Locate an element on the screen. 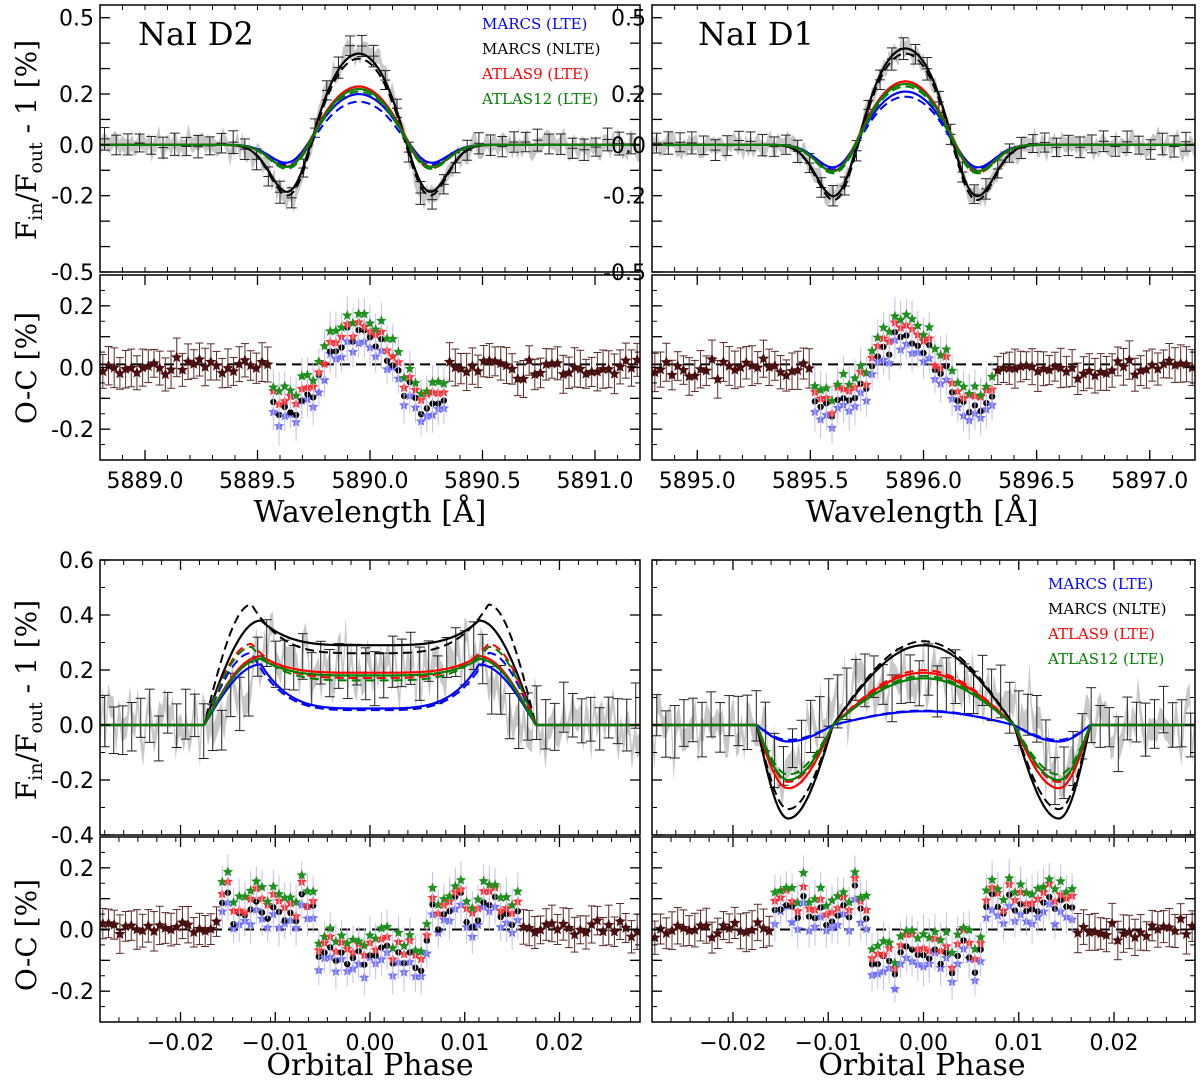 The width and height of the screenshot is (1200, 1084). x-tick-label: −0.01 is located at coordinates (828, 1043).